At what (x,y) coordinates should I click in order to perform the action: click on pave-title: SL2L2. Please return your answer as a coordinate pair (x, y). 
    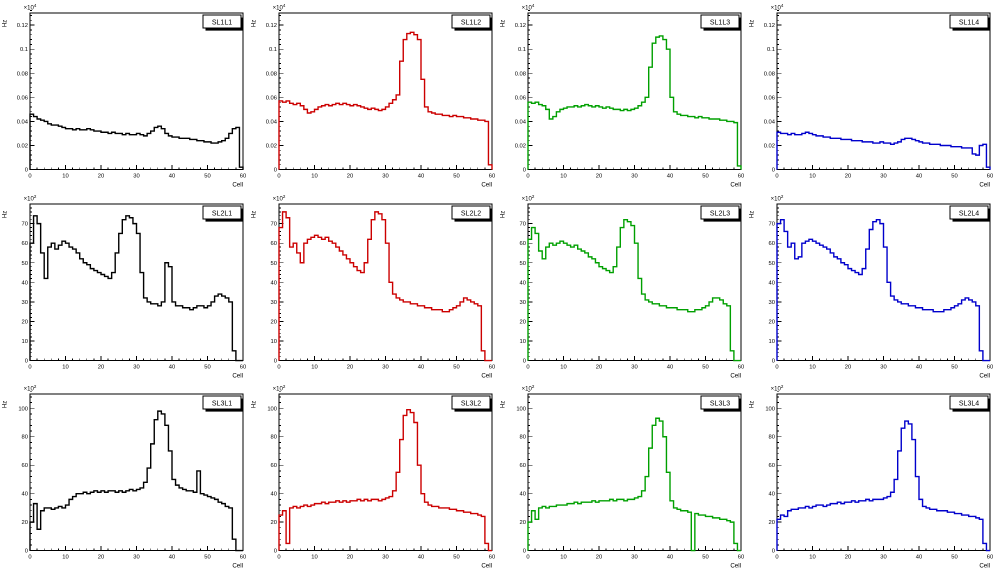
    Looking at the image, I should click on (471, 213).